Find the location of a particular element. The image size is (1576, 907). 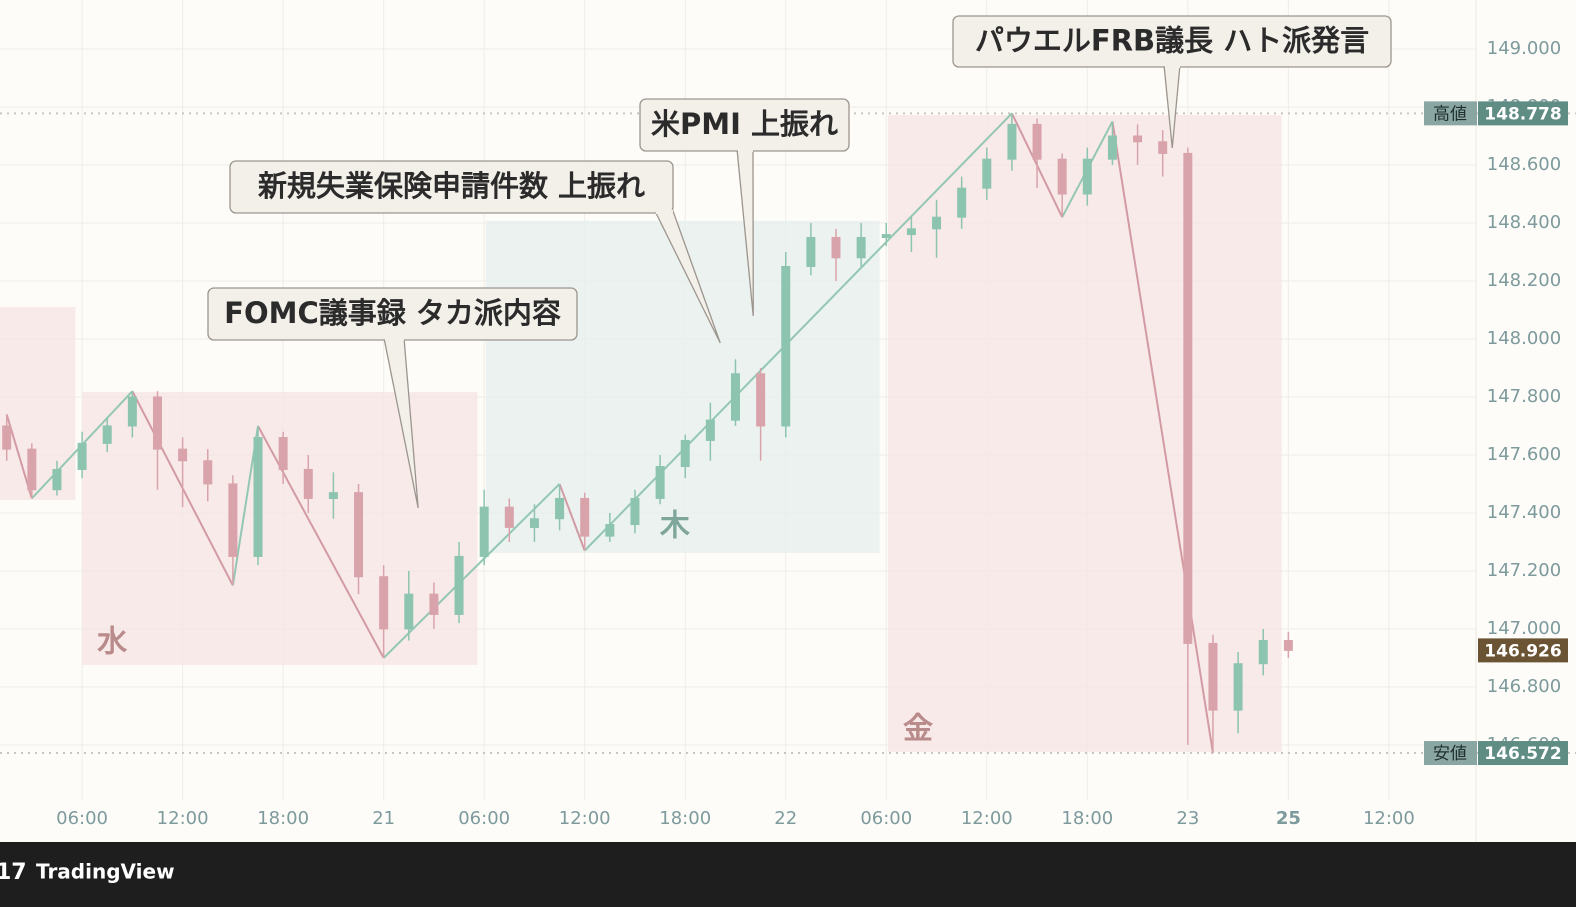

y-tick-label: 147.000 is located at coordinates (1524, 628).